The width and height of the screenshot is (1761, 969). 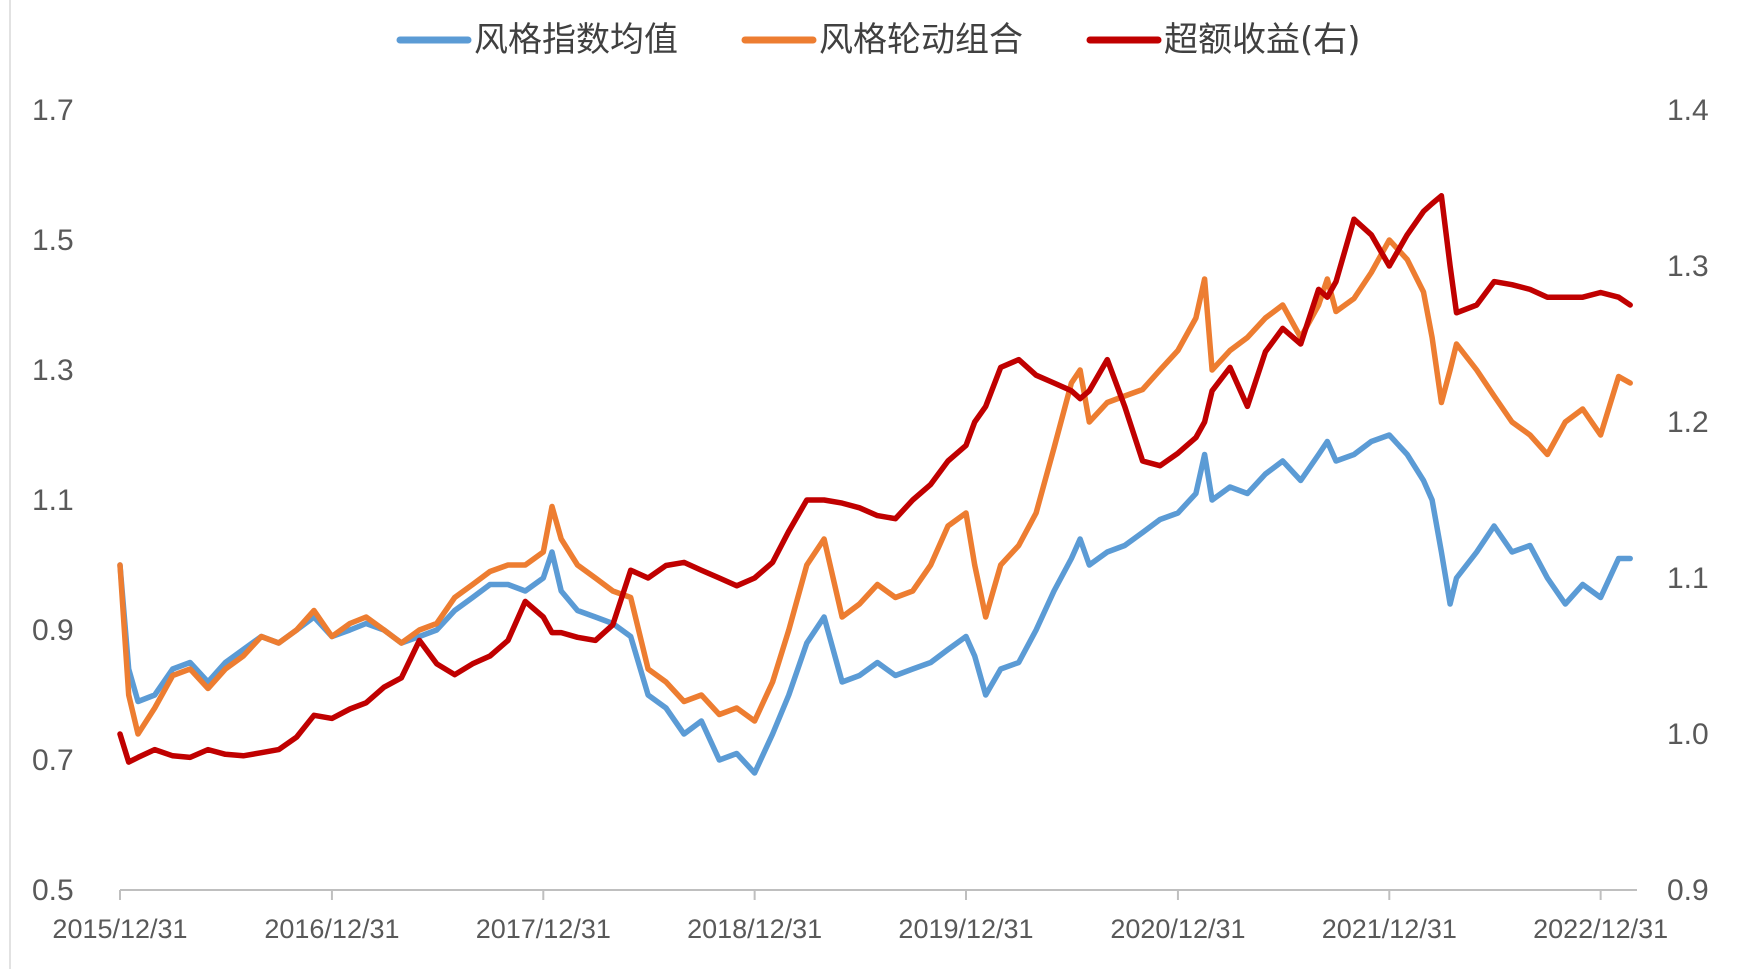 I want to click on y-right-tick-label: 0.9, so click(x=1688, y=890).